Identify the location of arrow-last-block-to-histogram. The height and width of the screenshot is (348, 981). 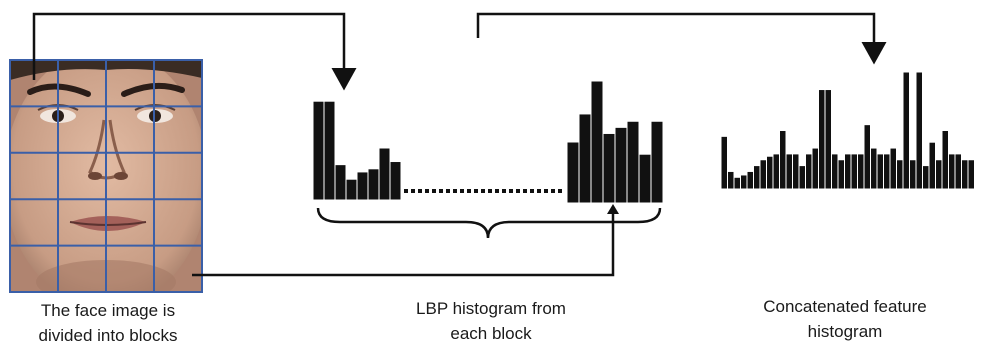
(403, 243).